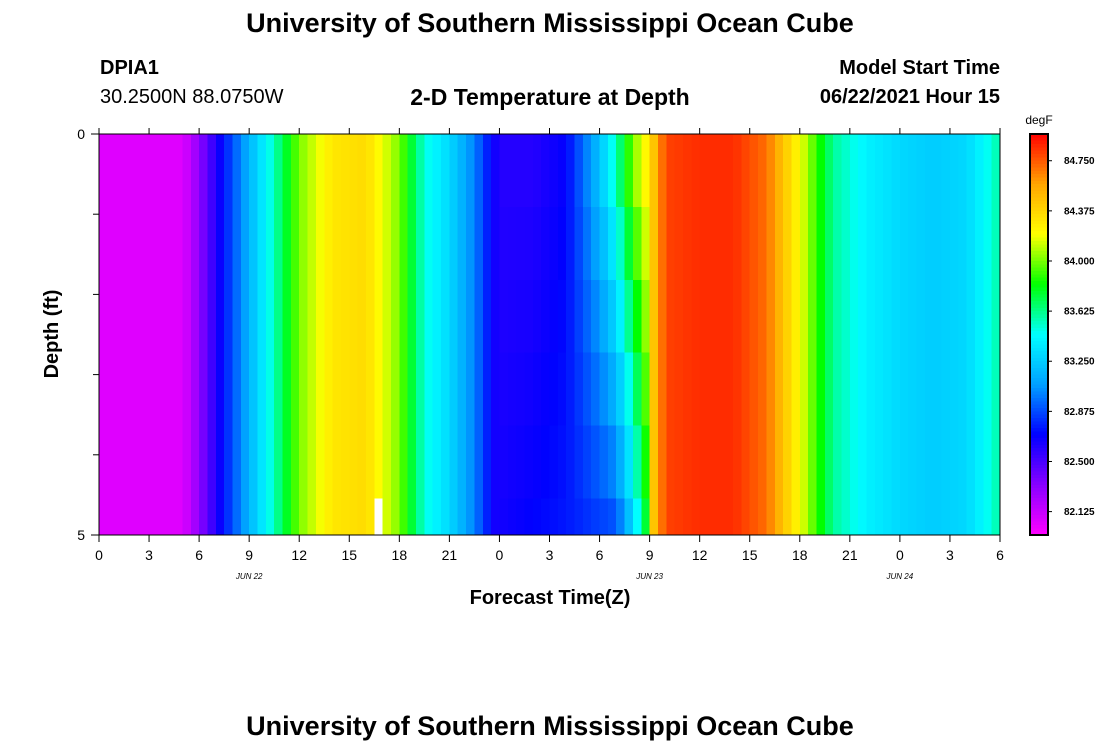 This screenshot has width=1100, height=750. Describe the element at coordinates (1079, 512) in the screenshot. I see `colorbar-tick-label: 82.125` at that location.